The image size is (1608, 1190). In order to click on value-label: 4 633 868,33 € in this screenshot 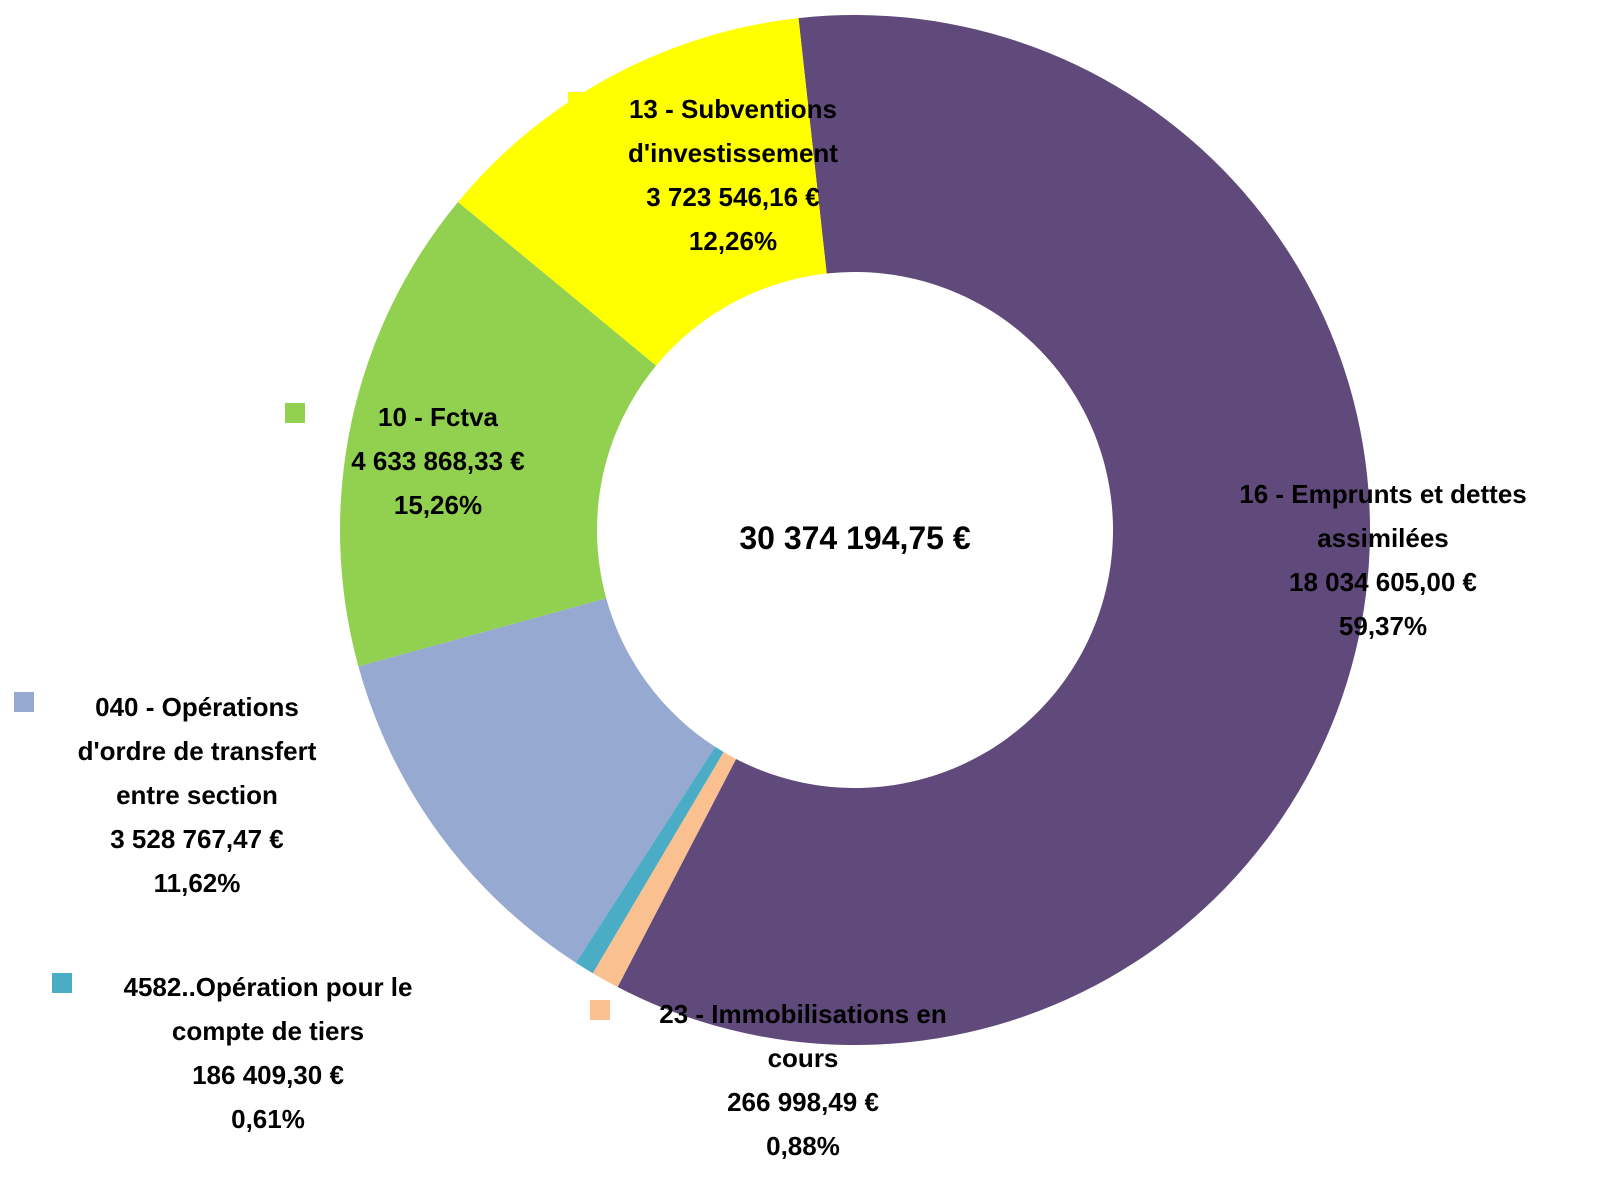, I will do `click(438, 461)`.